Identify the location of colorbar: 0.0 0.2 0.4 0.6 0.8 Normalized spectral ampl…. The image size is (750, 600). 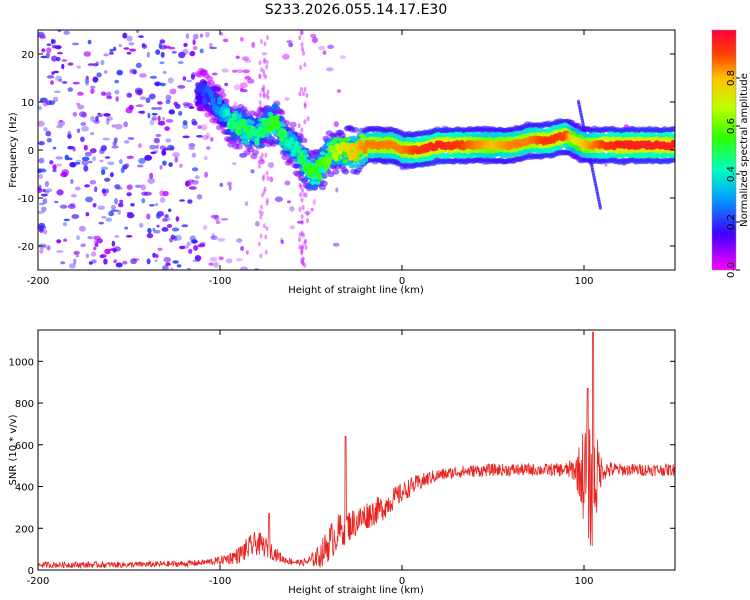
(730, 153).